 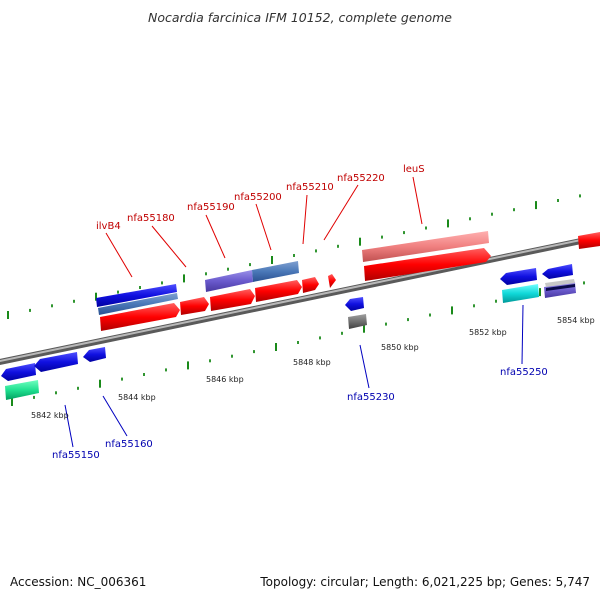 I want to click on gene-nfa55250, so click(x=518, y=276).